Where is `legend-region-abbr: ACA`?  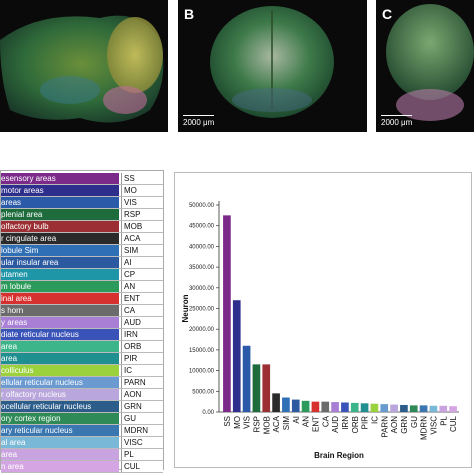 legend-region-abbr: ACA is located at coordinates (142, 238).